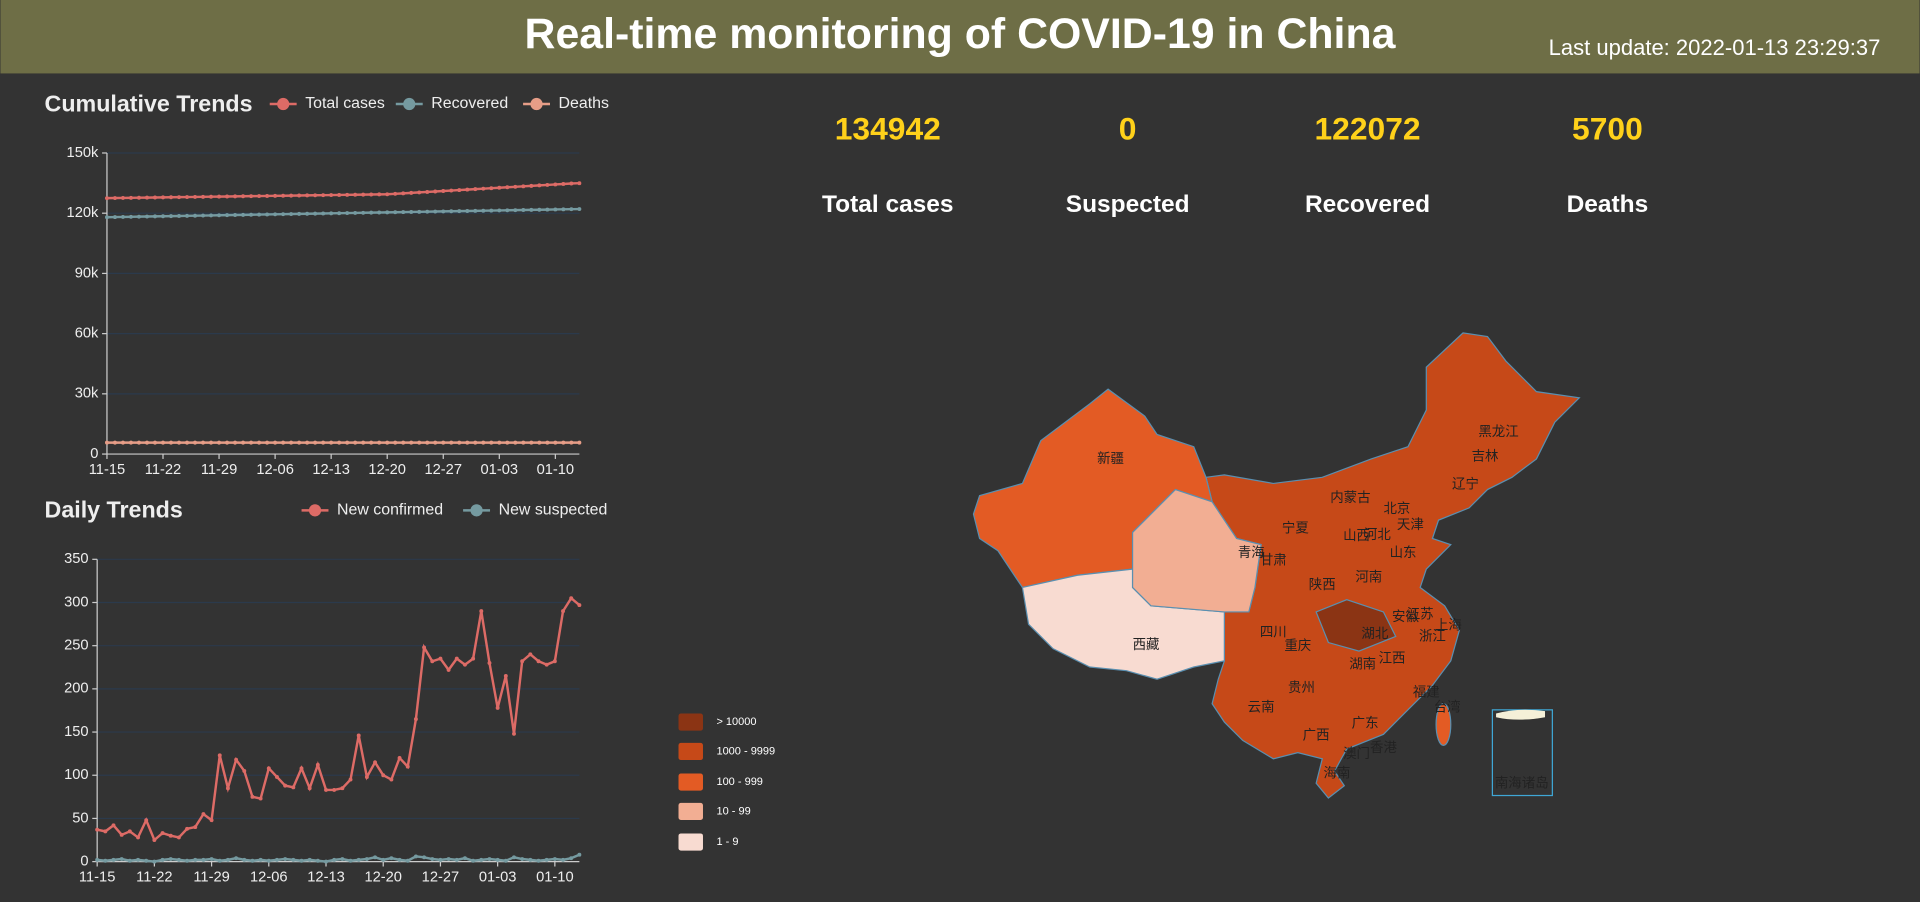 The height and width of the screenshot is (902, 1920). I want to click on y-tick-label: 50, so click(80, 818).